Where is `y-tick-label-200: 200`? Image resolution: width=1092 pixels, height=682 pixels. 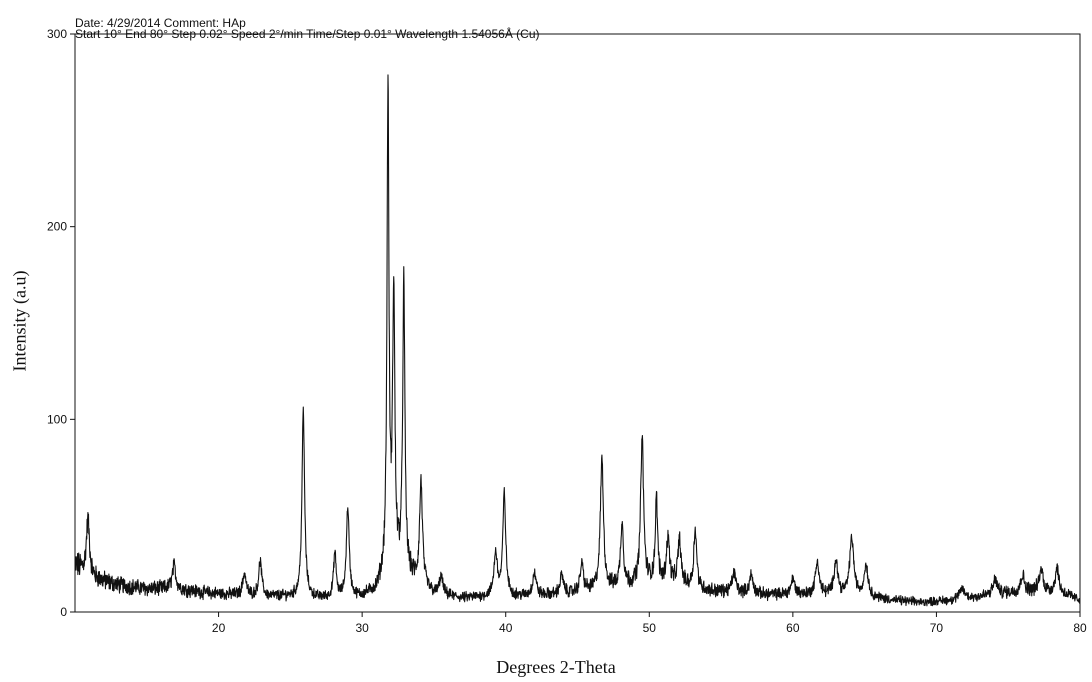
y-tick-label-200: 200 is located at coordinates (57, 227).